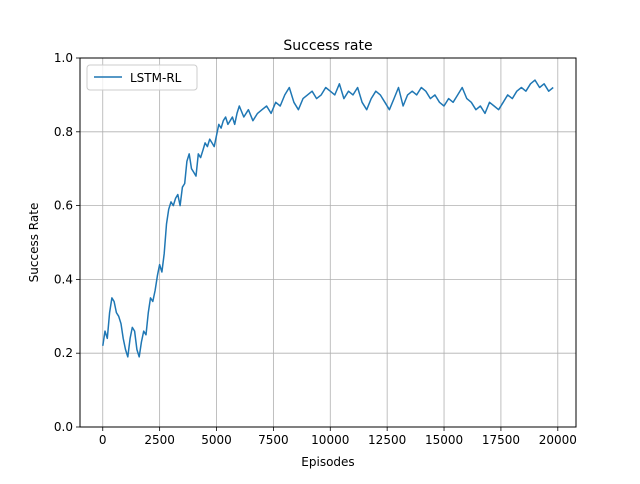 The width and height of the screenshot is (640, 484). What do you see at coordinates (159, 440) in the screenshot?
I see `x-tick-label: 2500` at bounding box center [159, 440].